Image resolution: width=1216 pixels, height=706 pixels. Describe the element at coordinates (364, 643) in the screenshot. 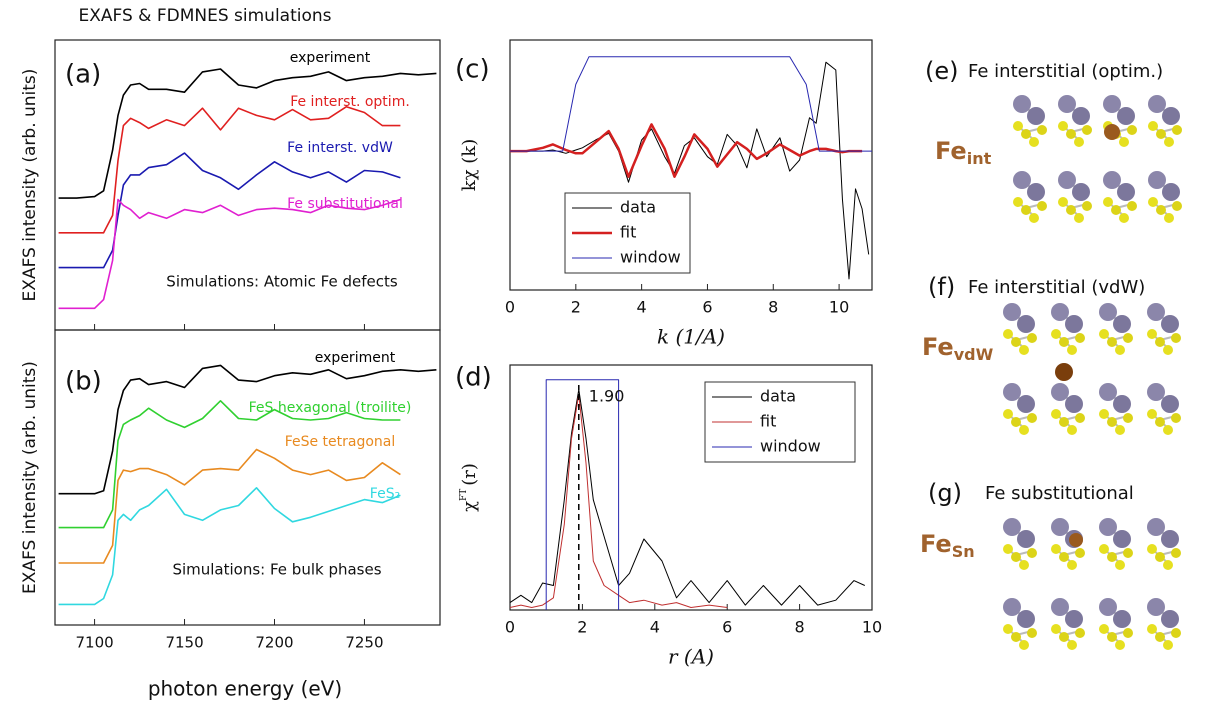

I see `x-tick-label: 7250` at that location.